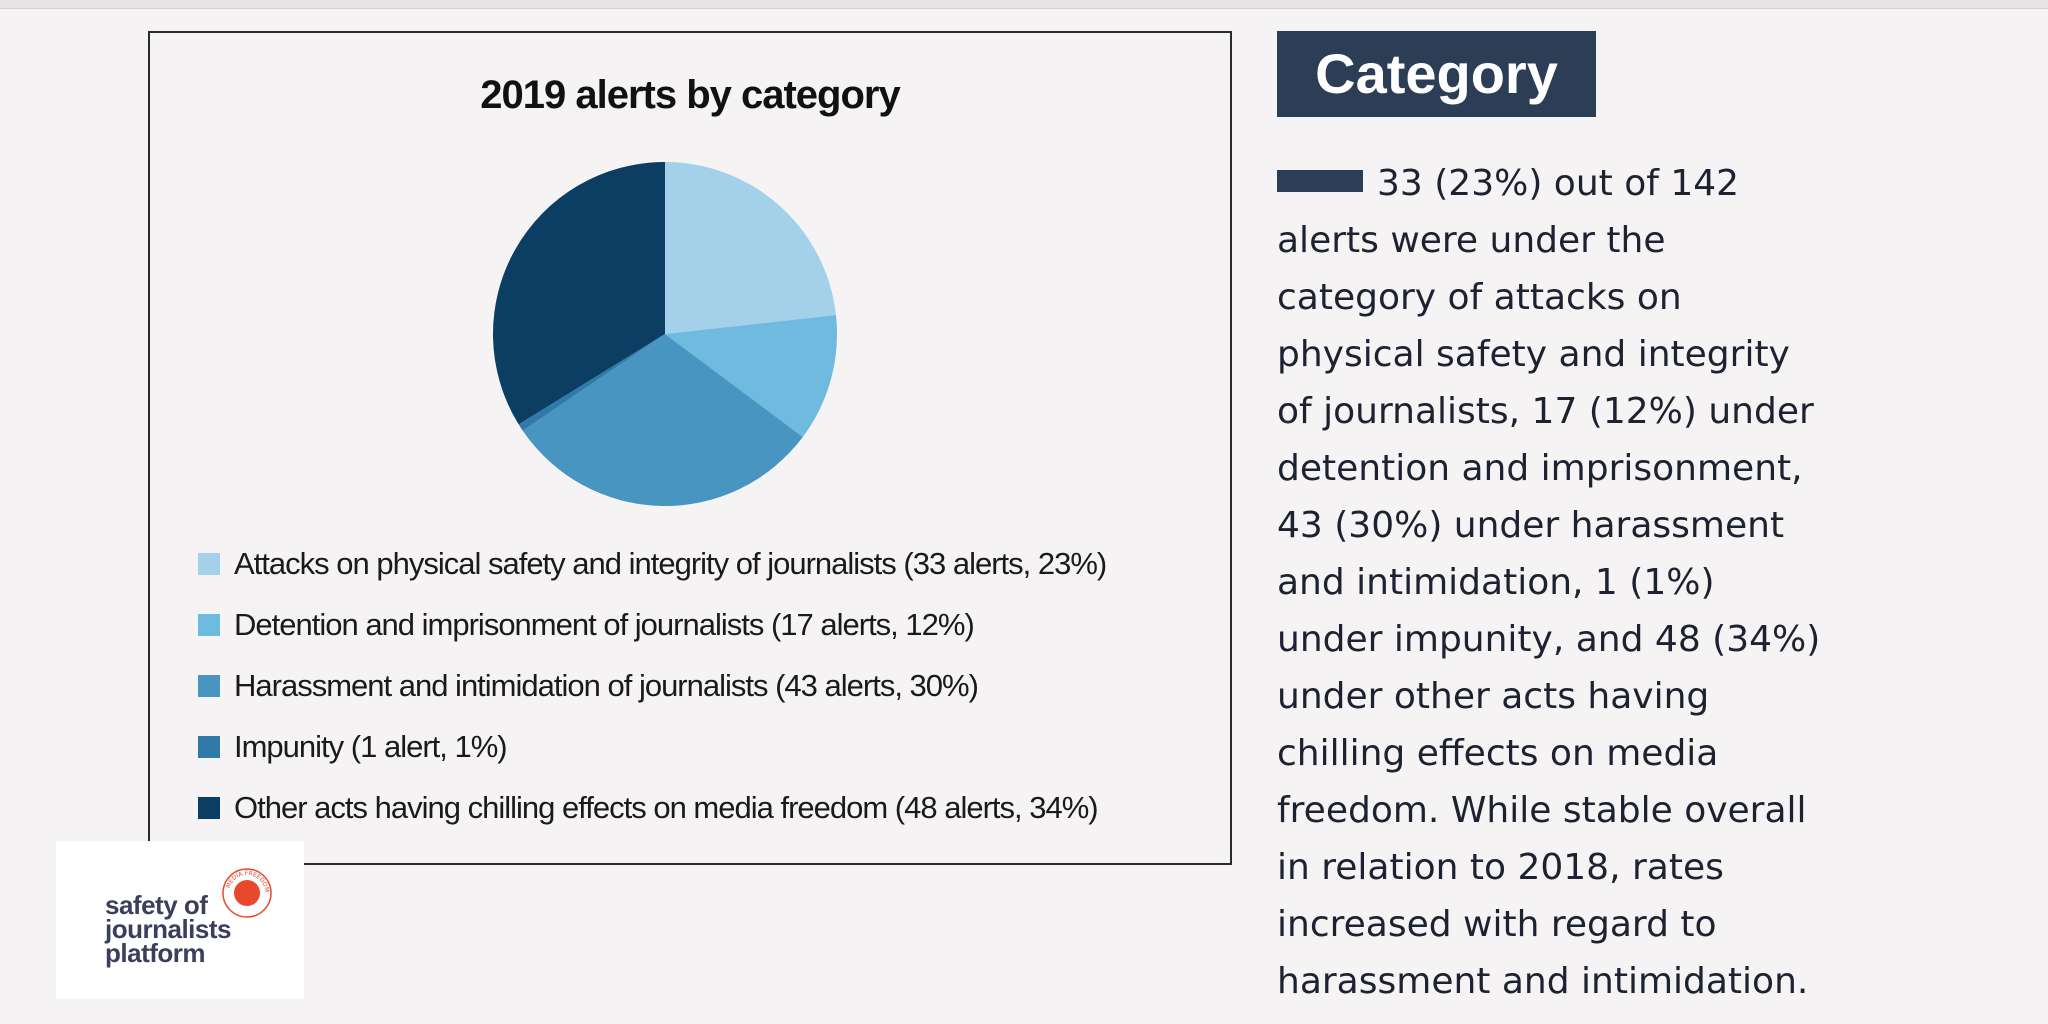 The height and width of the screenshot is (1024, 2048). Describe the element at coordinates (1500, 867) in the screenshot. I see `description-line: in relation to 2018, rates` at that location.